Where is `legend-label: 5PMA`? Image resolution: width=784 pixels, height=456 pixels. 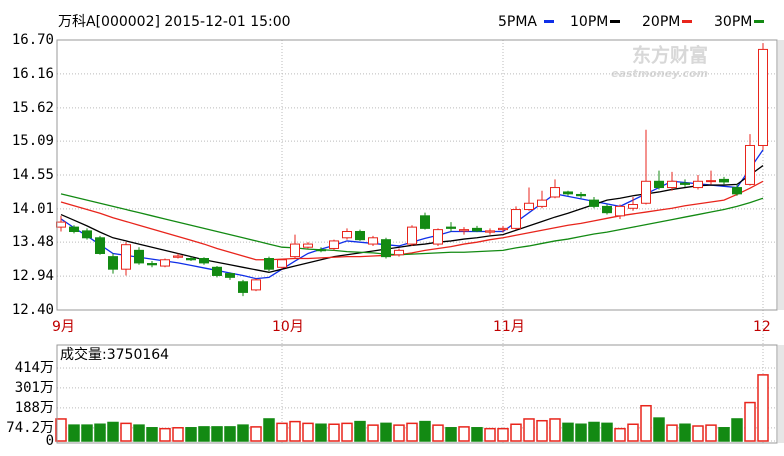 legend-label: 5PMA is located at coordinates (517, 22).